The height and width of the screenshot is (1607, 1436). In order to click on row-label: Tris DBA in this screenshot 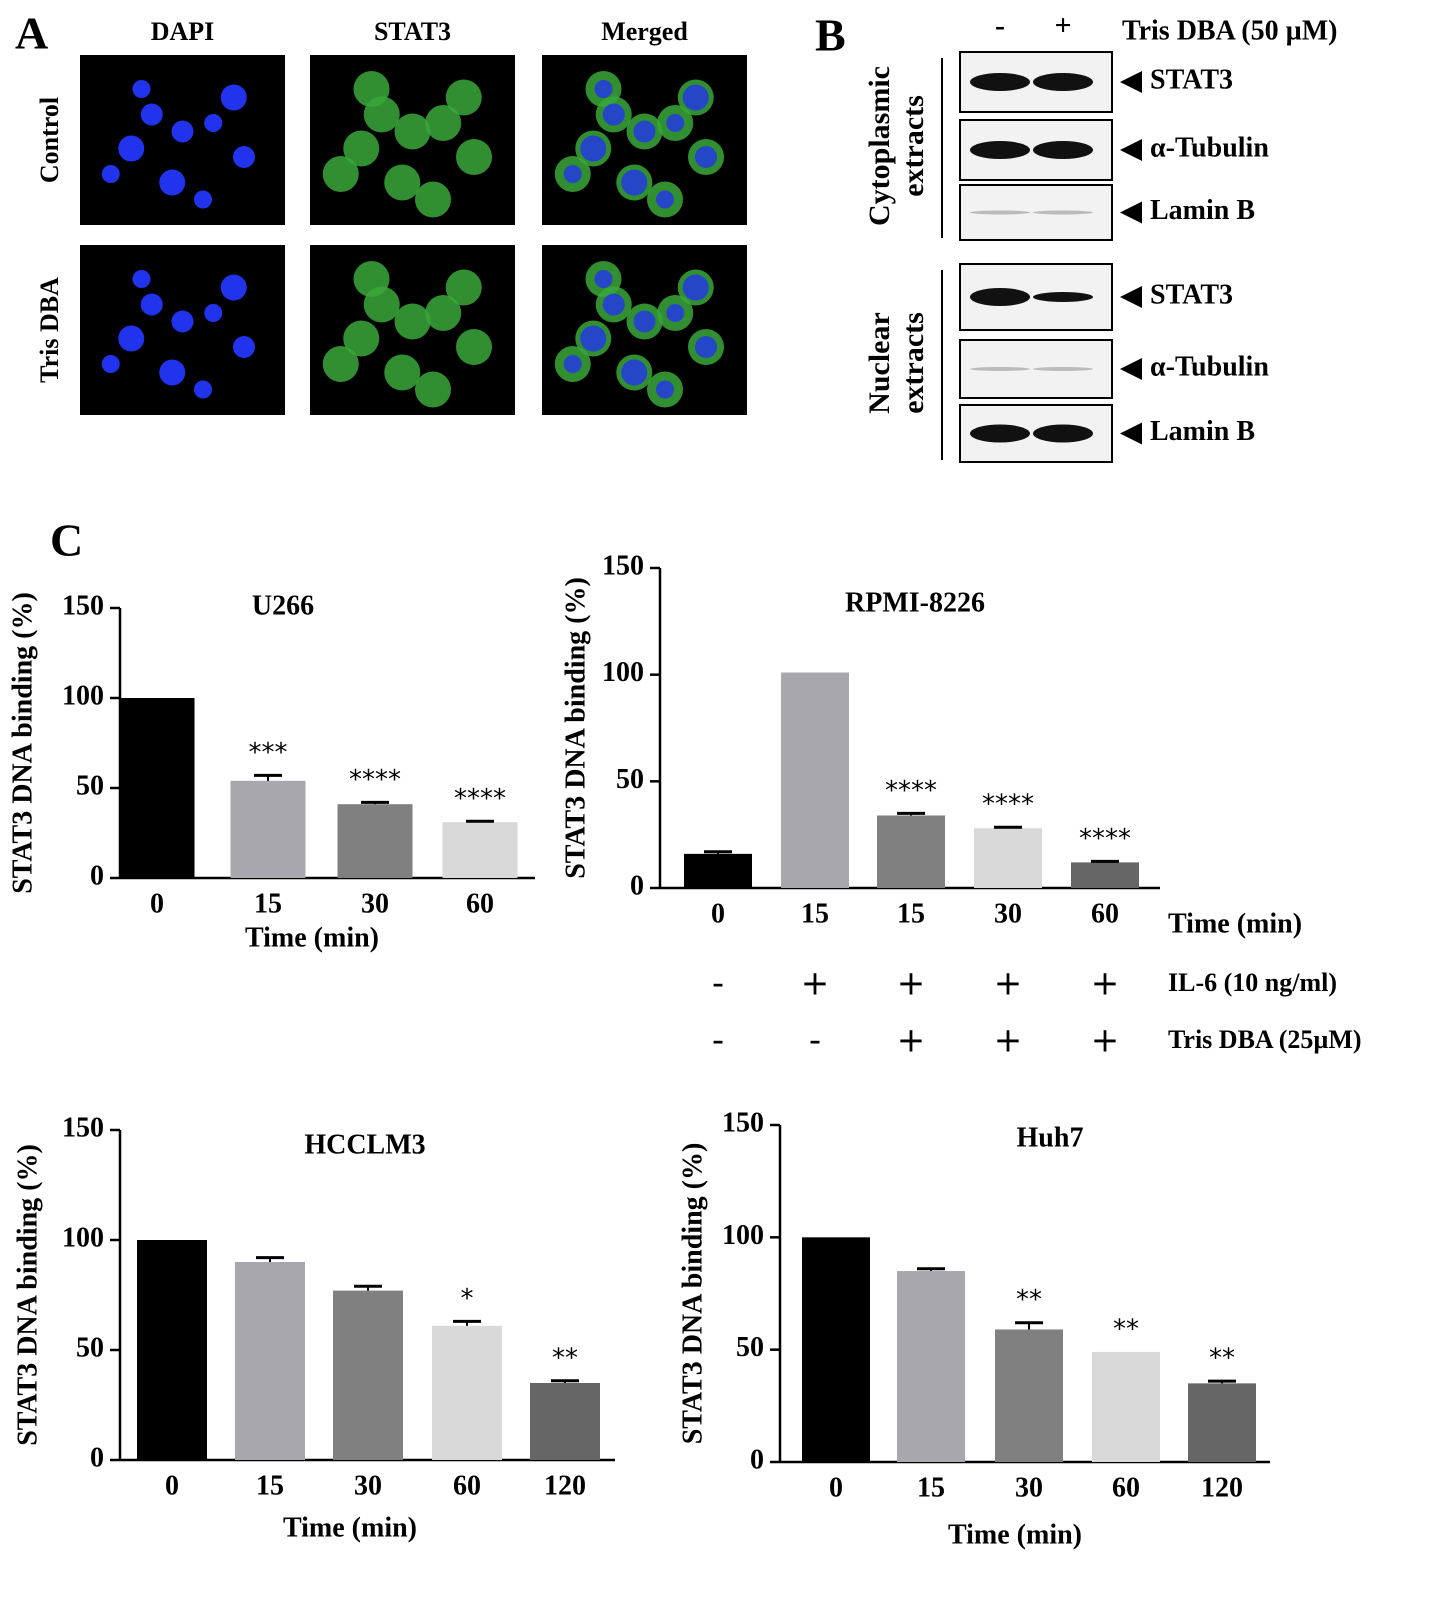, I will do `click(49, 330)`.